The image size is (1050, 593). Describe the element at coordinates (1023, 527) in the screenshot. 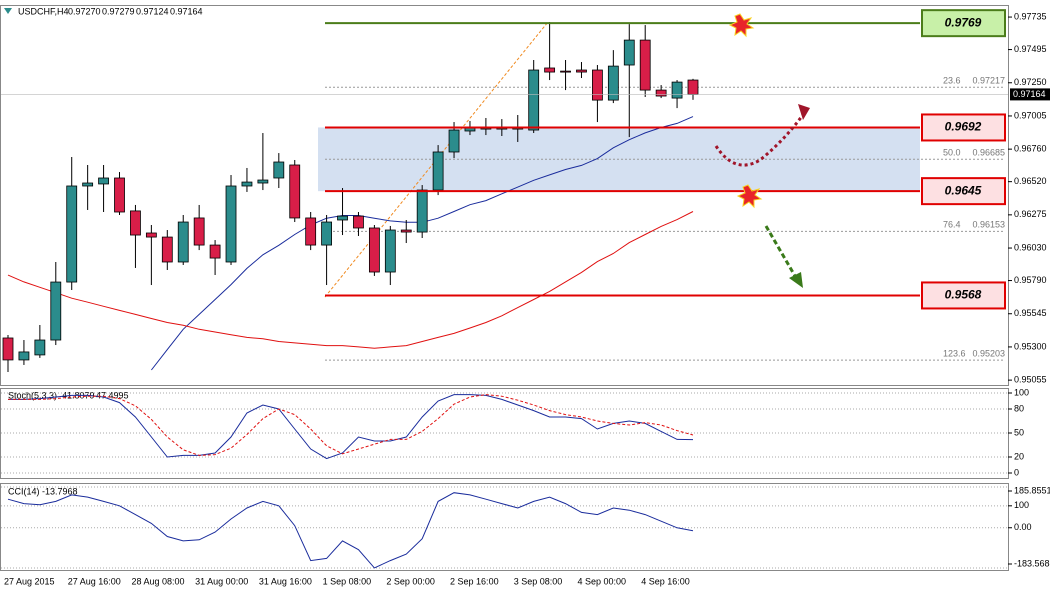

I see `y-tick-label: 0.00` at that location.